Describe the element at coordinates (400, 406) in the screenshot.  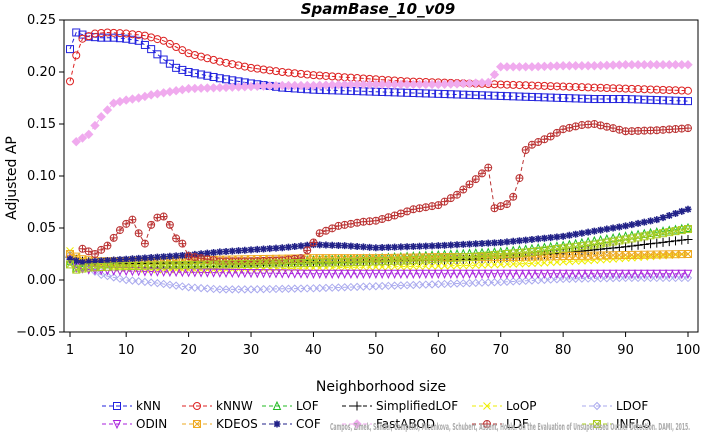
I see `legend-item-simplifiedlof: SimplifiedLOF` at that location.